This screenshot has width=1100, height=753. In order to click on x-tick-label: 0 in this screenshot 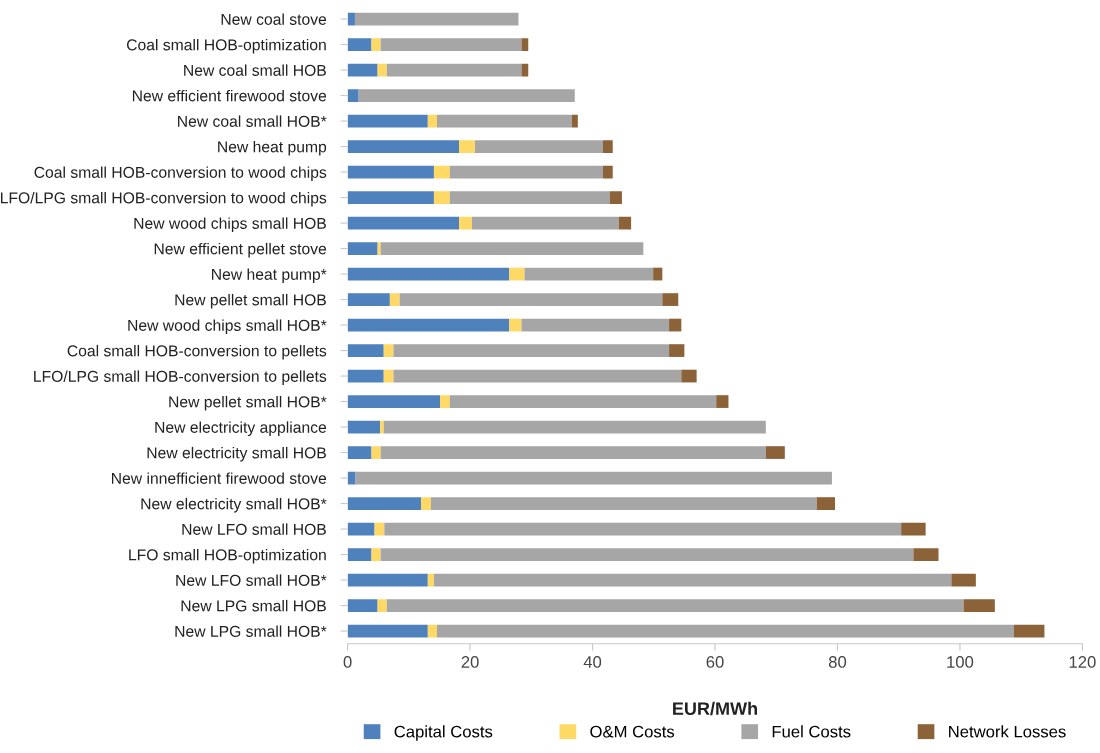, I will do `click(347, 662)`.